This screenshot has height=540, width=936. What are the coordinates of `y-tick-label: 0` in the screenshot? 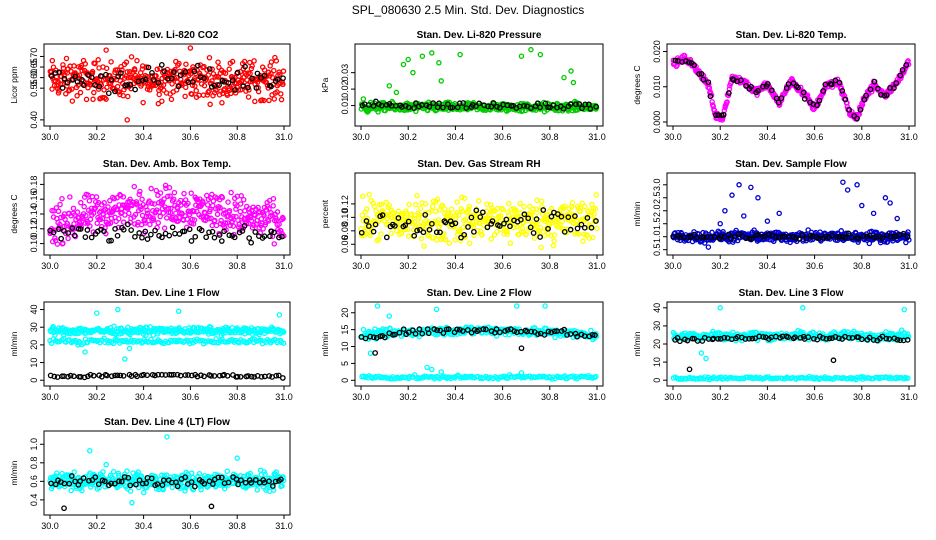 It's located at (34, 380).